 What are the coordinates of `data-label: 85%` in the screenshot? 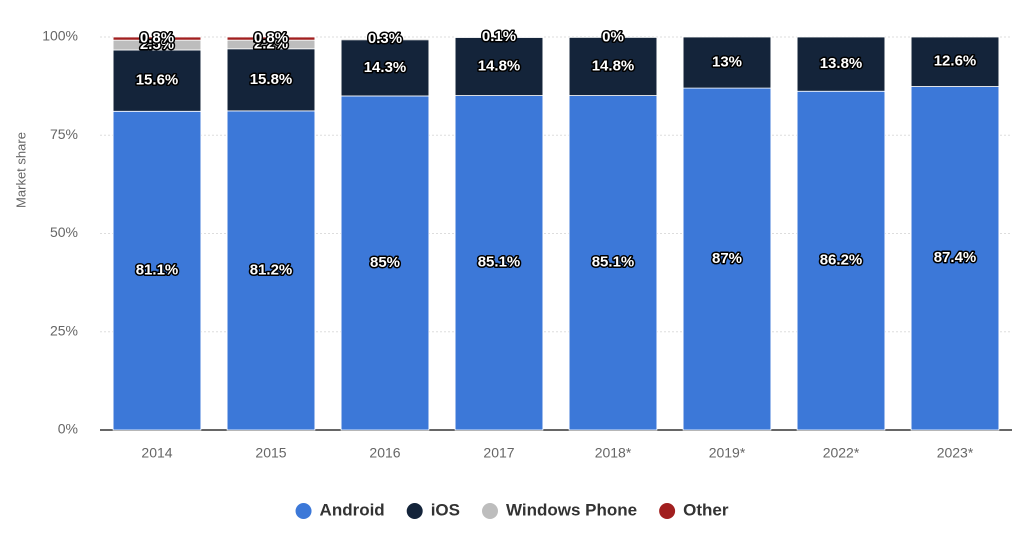 It's located at (385, 262).